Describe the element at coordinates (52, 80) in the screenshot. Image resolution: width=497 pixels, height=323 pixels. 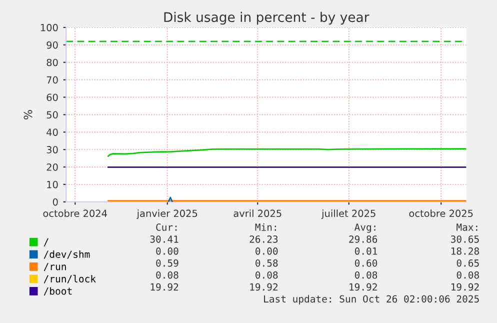
I see `y-tick-label: 70` at that location.